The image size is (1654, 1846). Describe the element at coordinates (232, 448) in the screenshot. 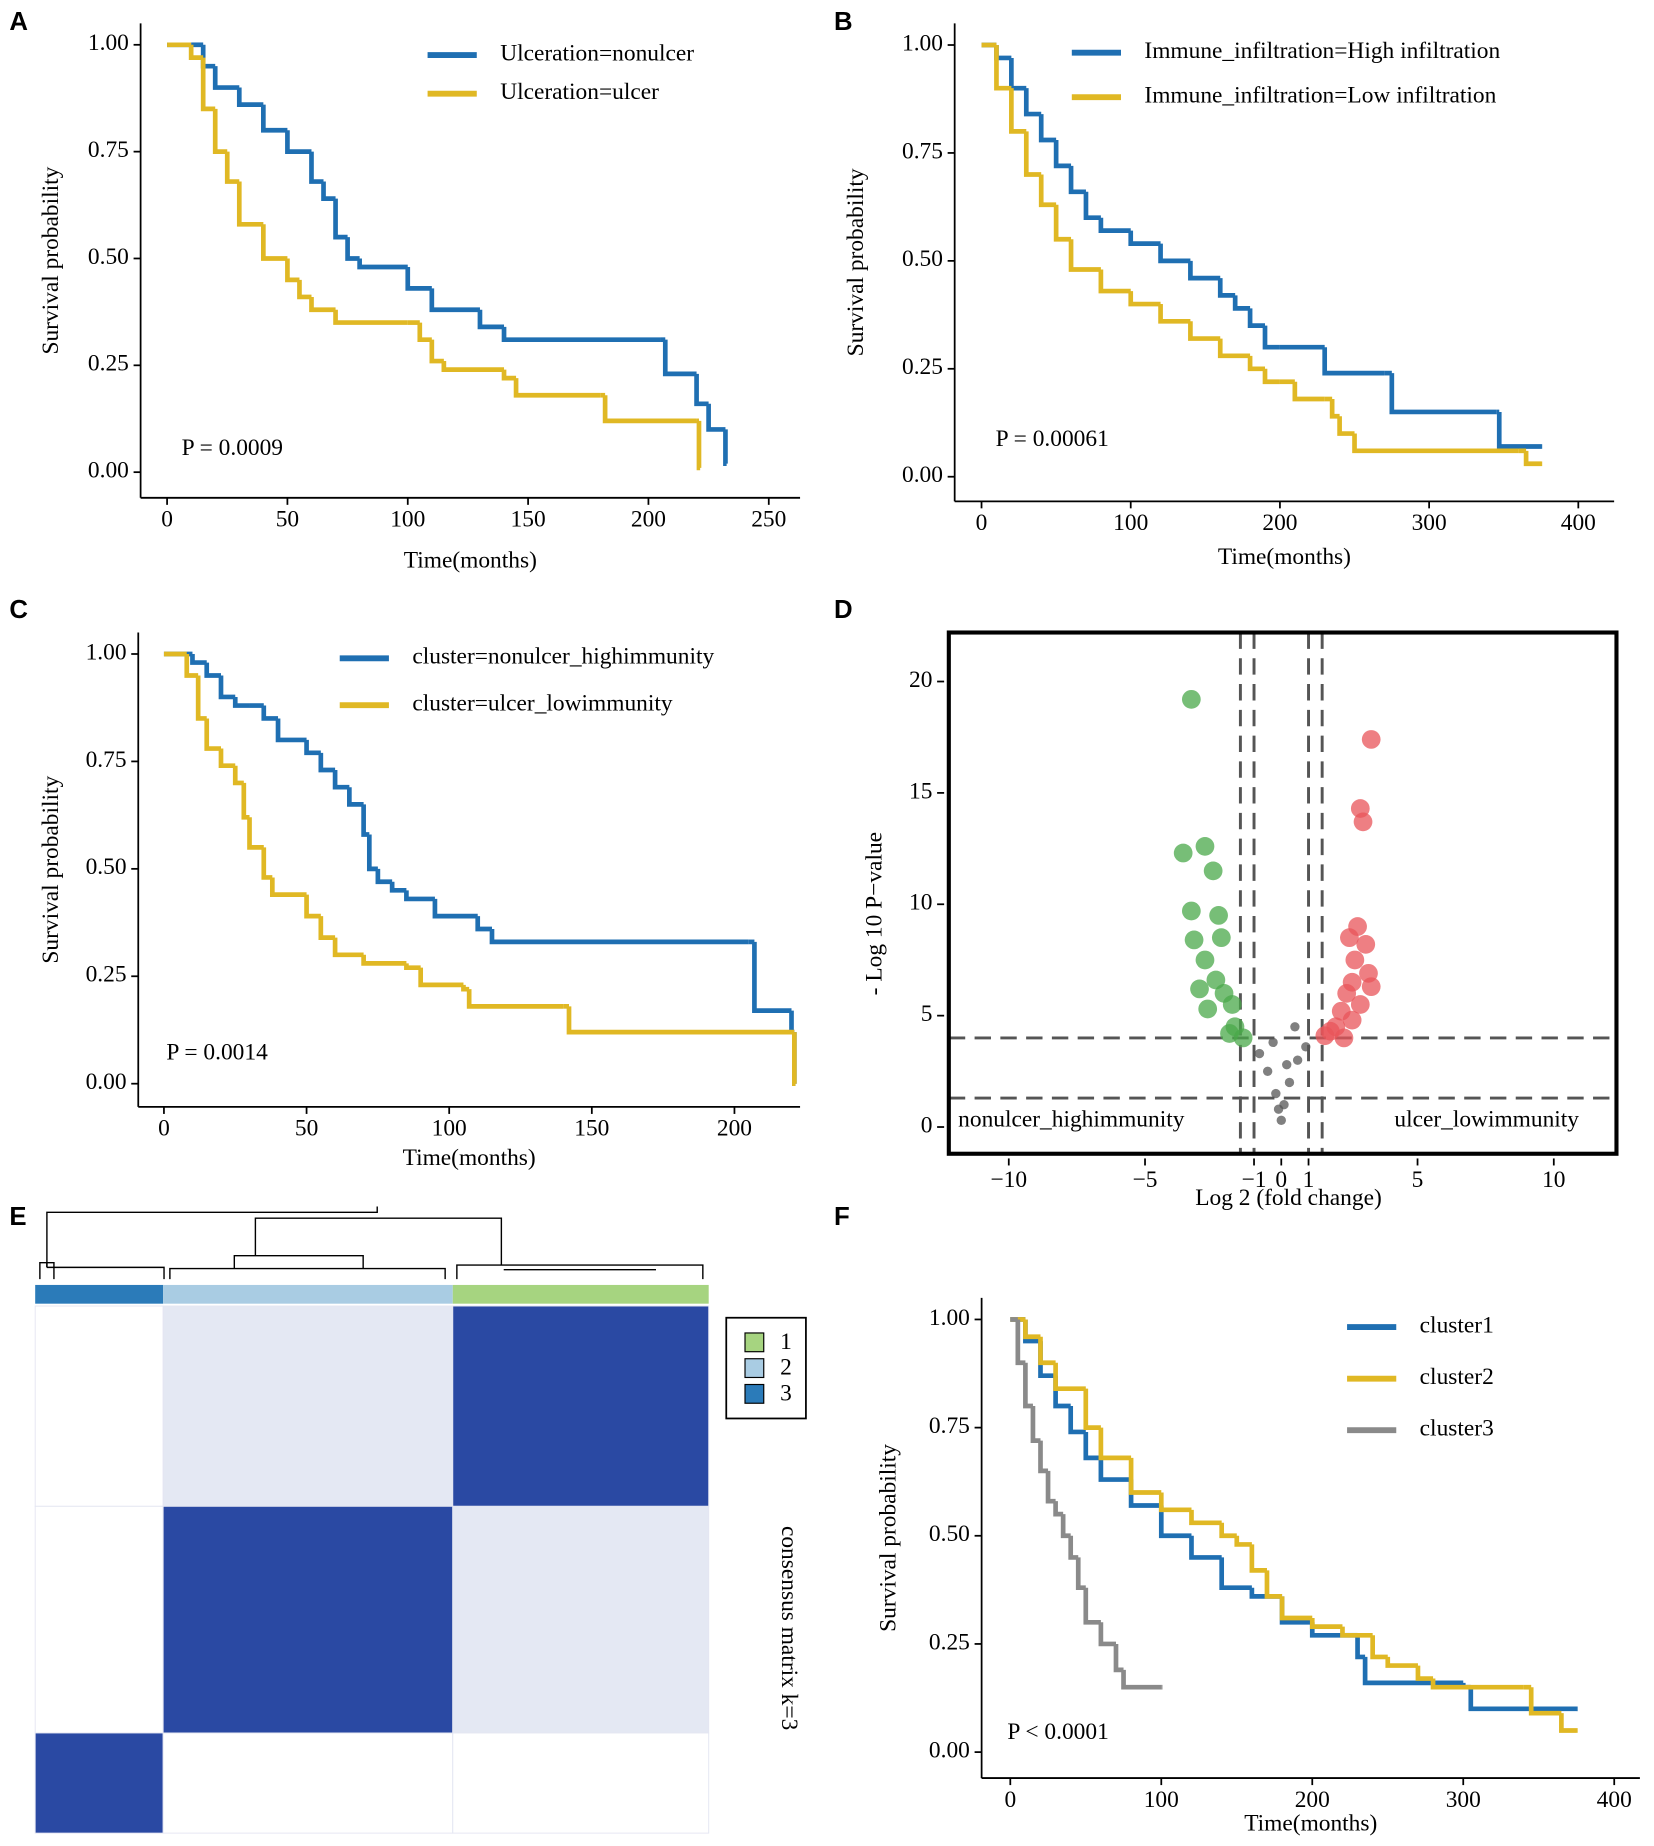

I see `p-value: P = 0.0009` at that location.